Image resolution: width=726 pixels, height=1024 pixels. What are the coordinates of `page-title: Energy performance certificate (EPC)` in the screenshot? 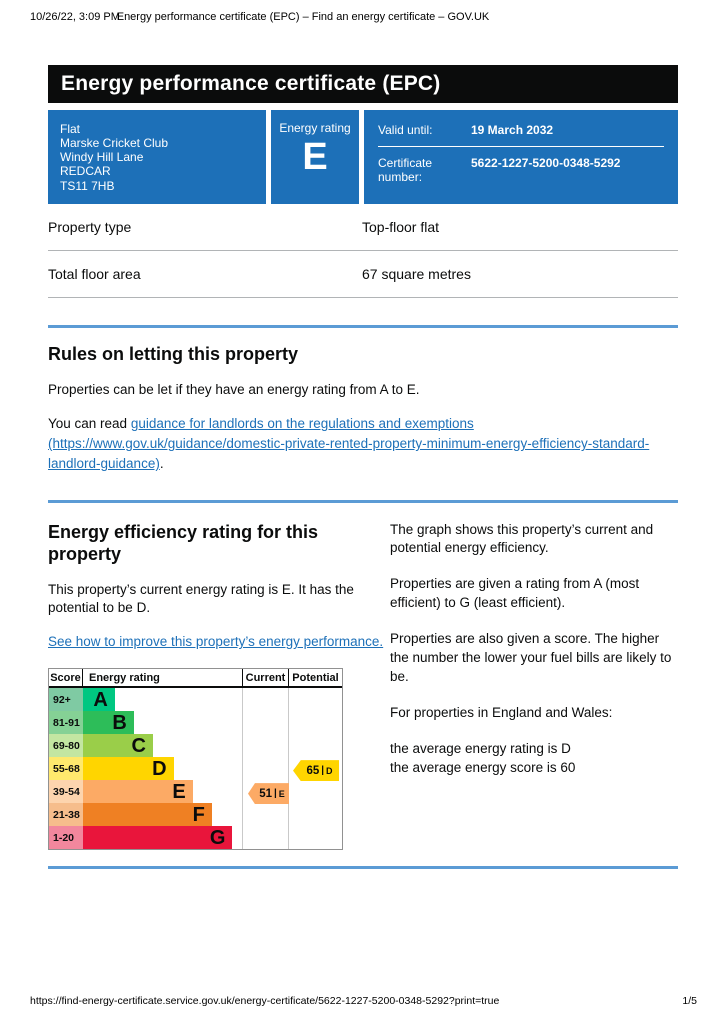 It's located at (251, 83).